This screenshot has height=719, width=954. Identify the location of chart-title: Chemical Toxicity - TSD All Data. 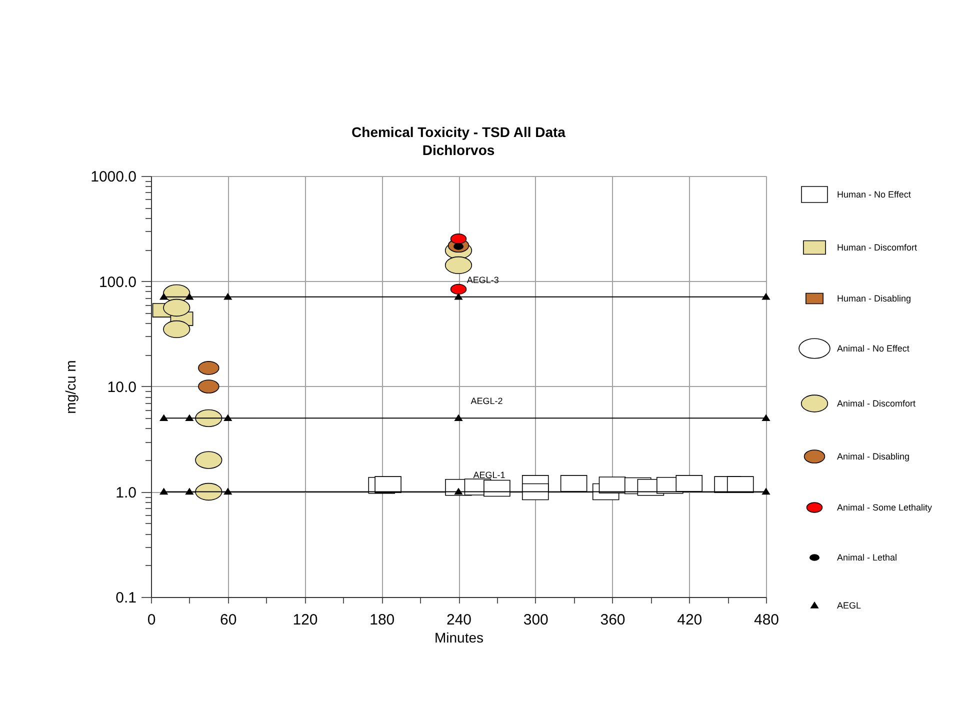
(459, 132).